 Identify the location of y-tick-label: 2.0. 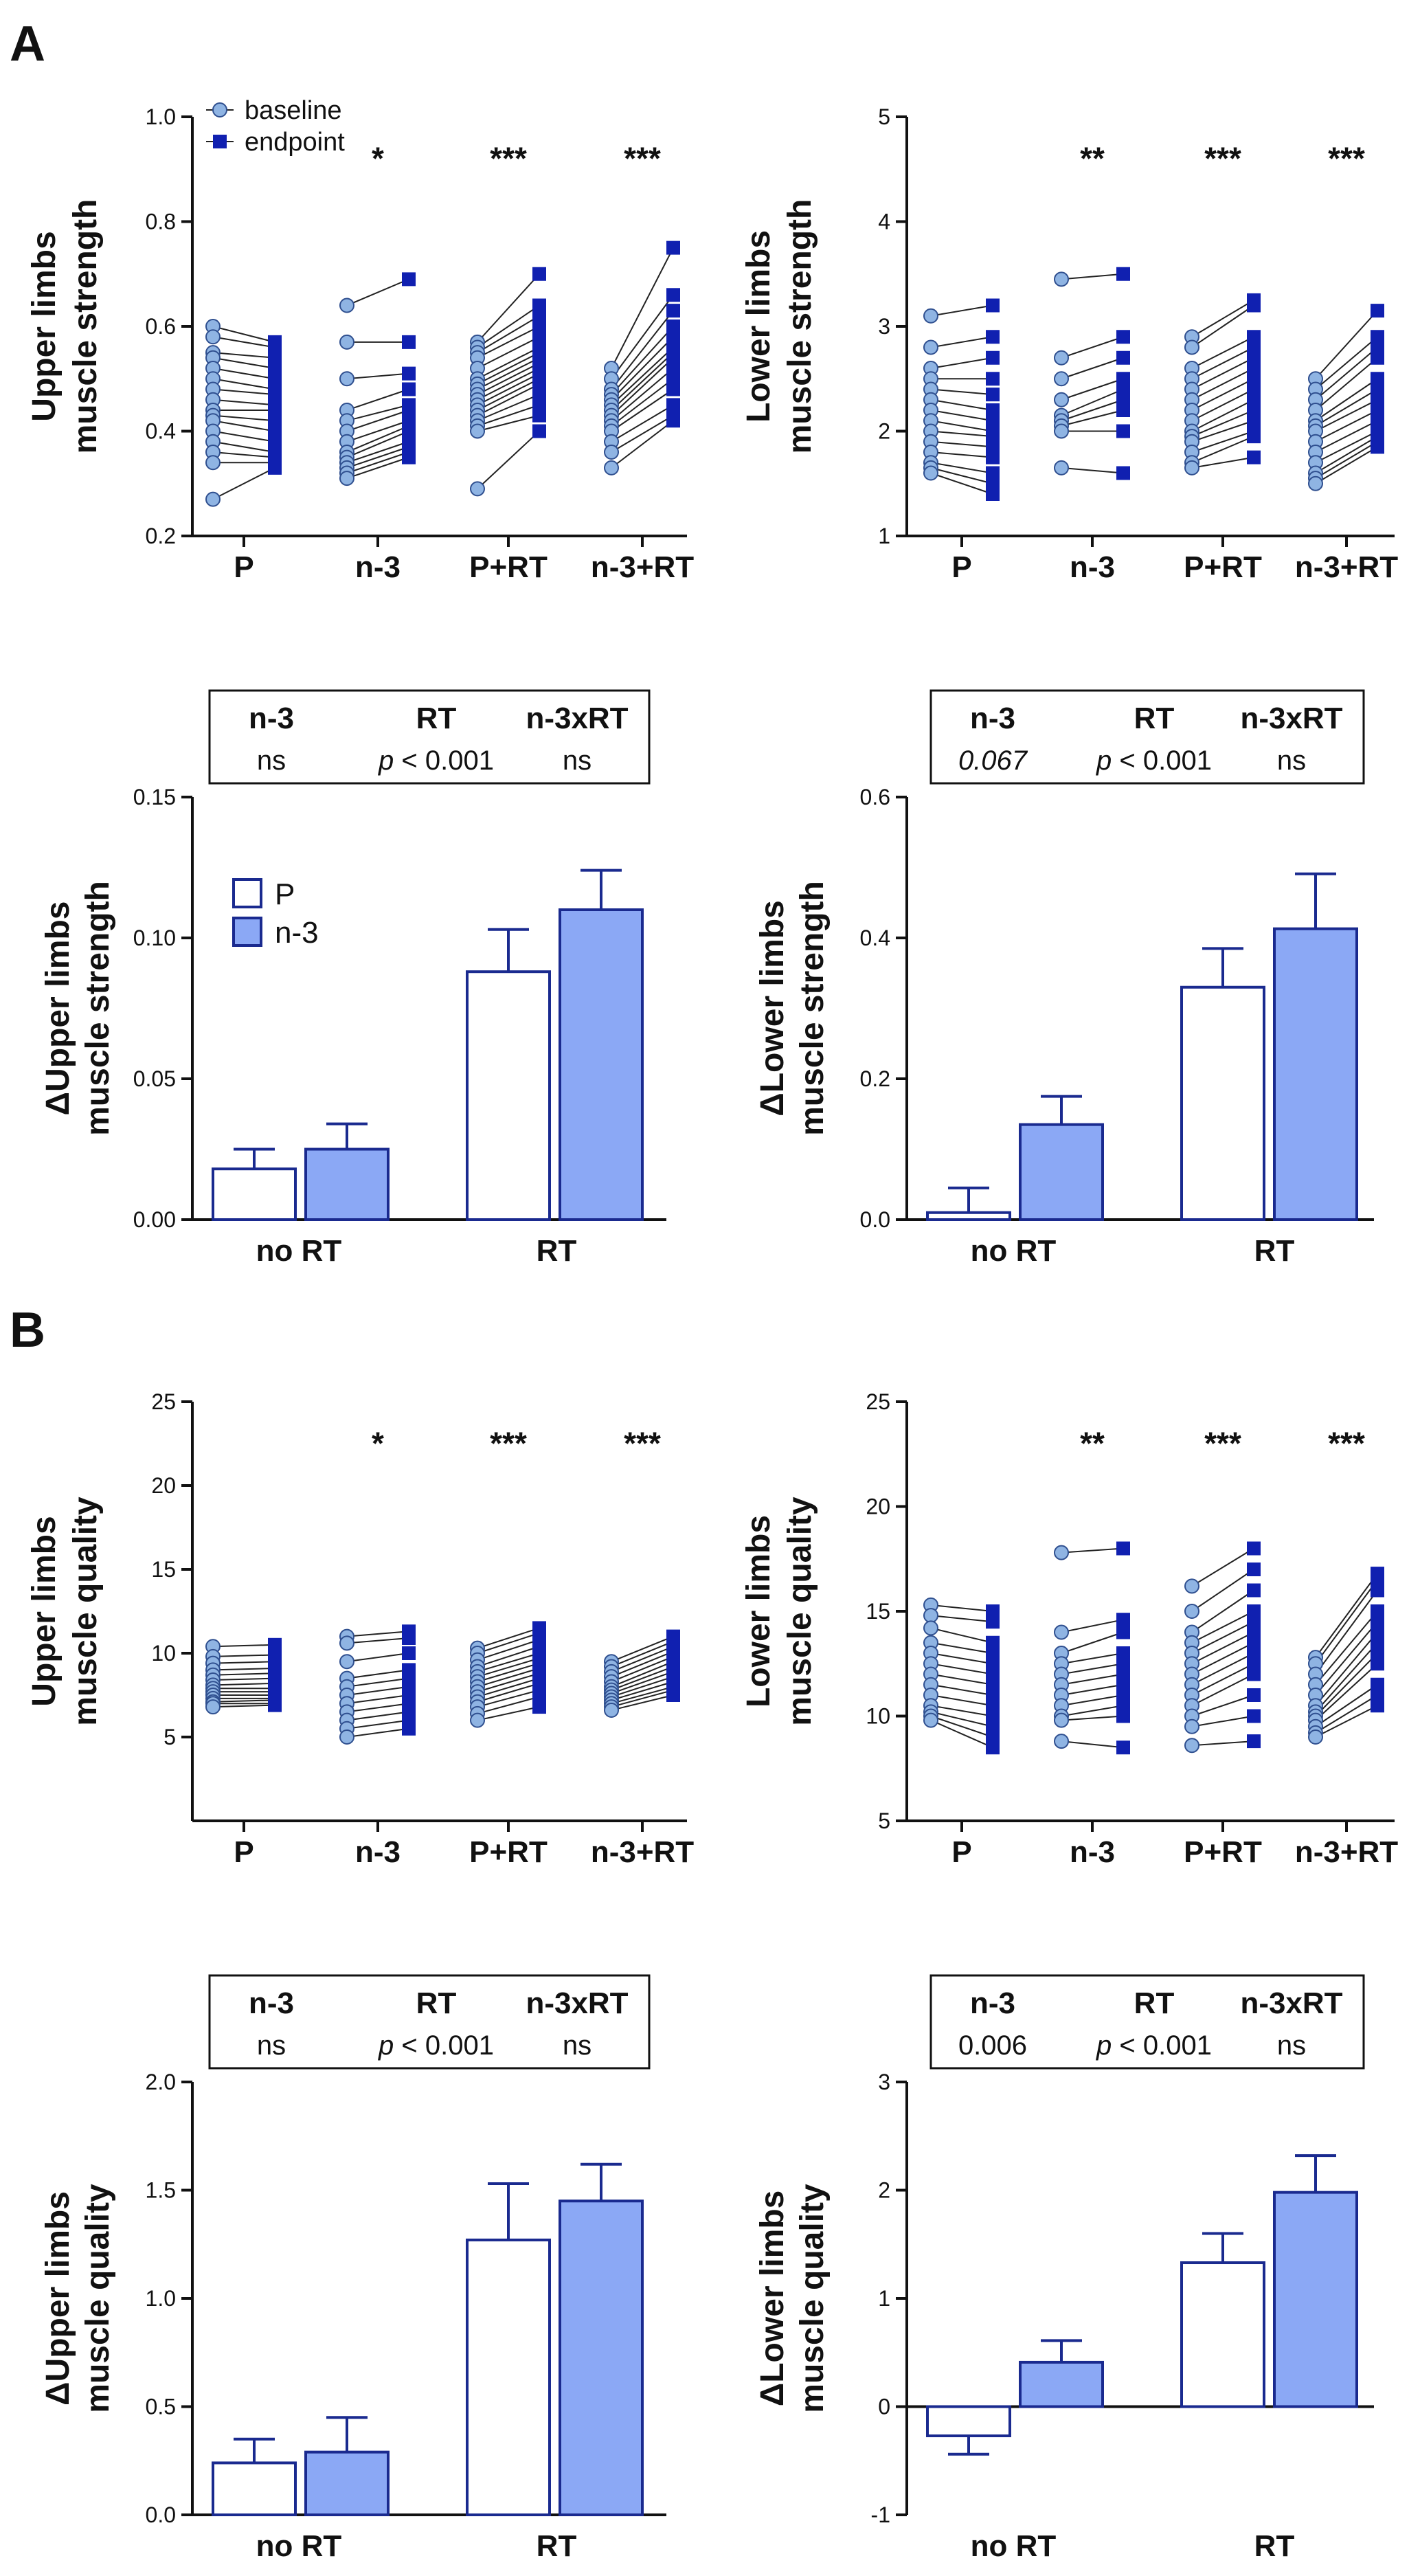
(161, 2082).